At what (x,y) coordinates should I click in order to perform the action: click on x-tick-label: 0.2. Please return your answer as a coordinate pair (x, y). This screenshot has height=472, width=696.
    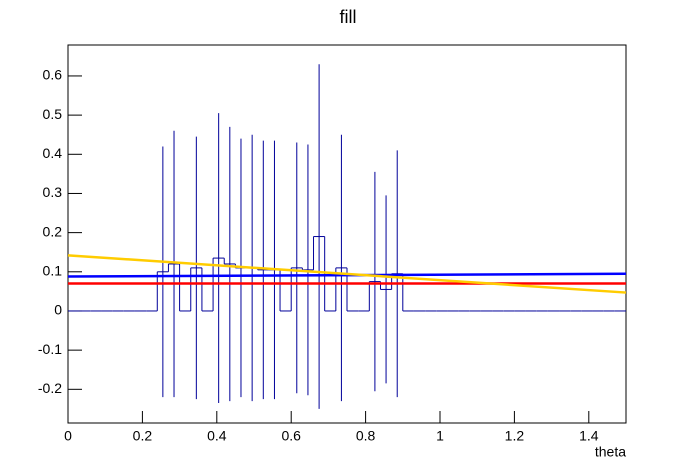
    Looking at the image, I should click on (143, 436).